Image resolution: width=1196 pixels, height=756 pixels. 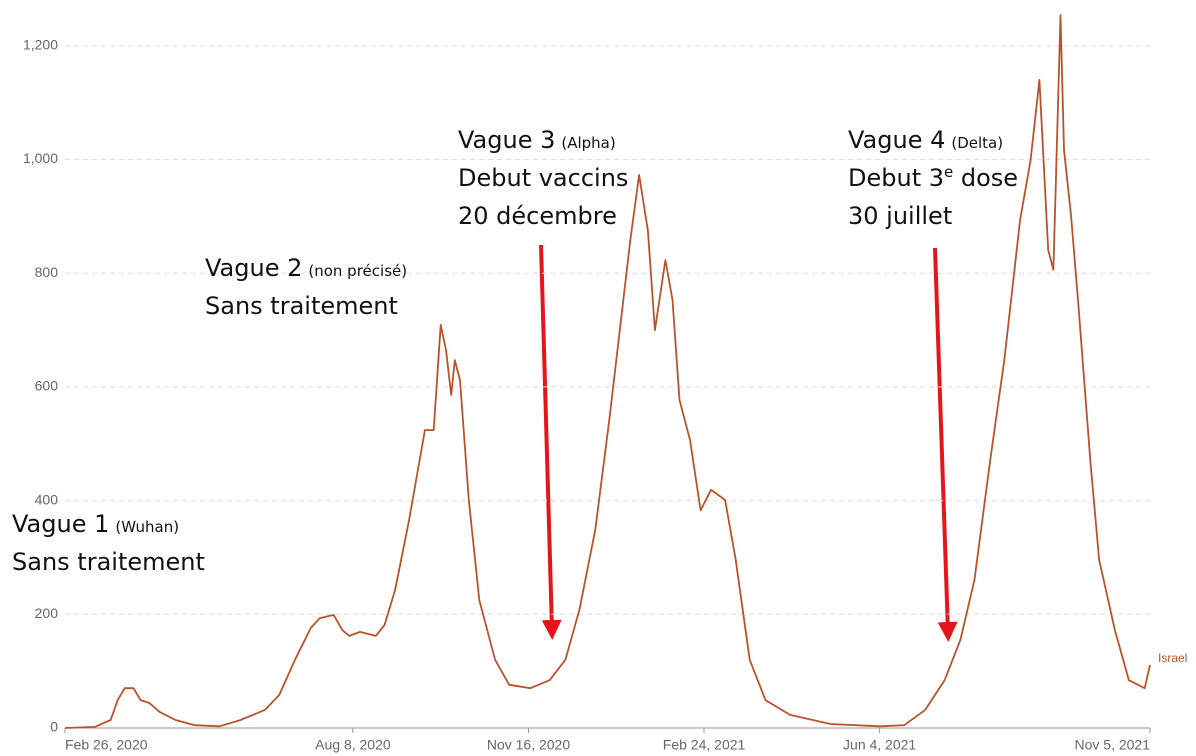 I want to click on annotation-line: 20 décembre, so click(x=537, y=216).